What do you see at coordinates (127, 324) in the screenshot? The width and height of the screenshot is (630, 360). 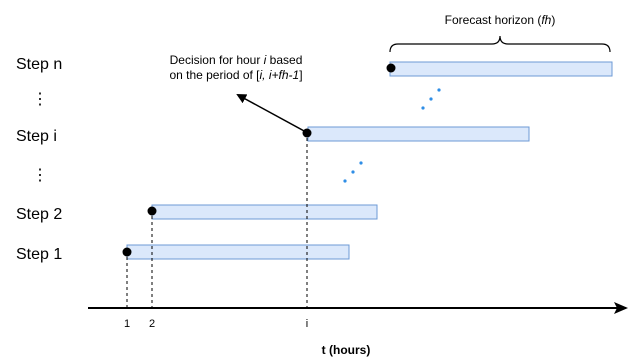 I see `tick-label-1: 1` at bounding box center [127, 324].